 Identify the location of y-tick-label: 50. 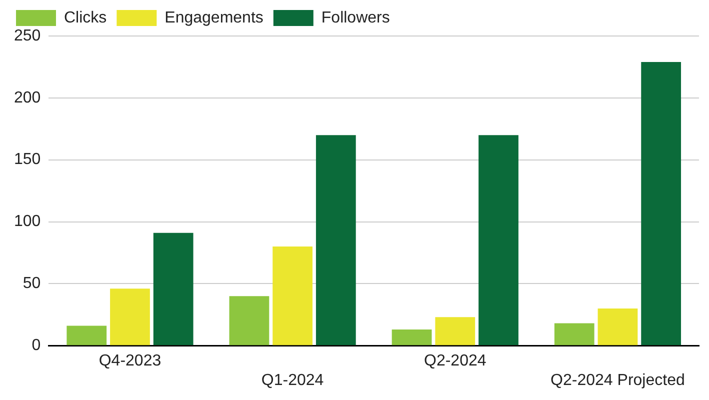
(31, 283).